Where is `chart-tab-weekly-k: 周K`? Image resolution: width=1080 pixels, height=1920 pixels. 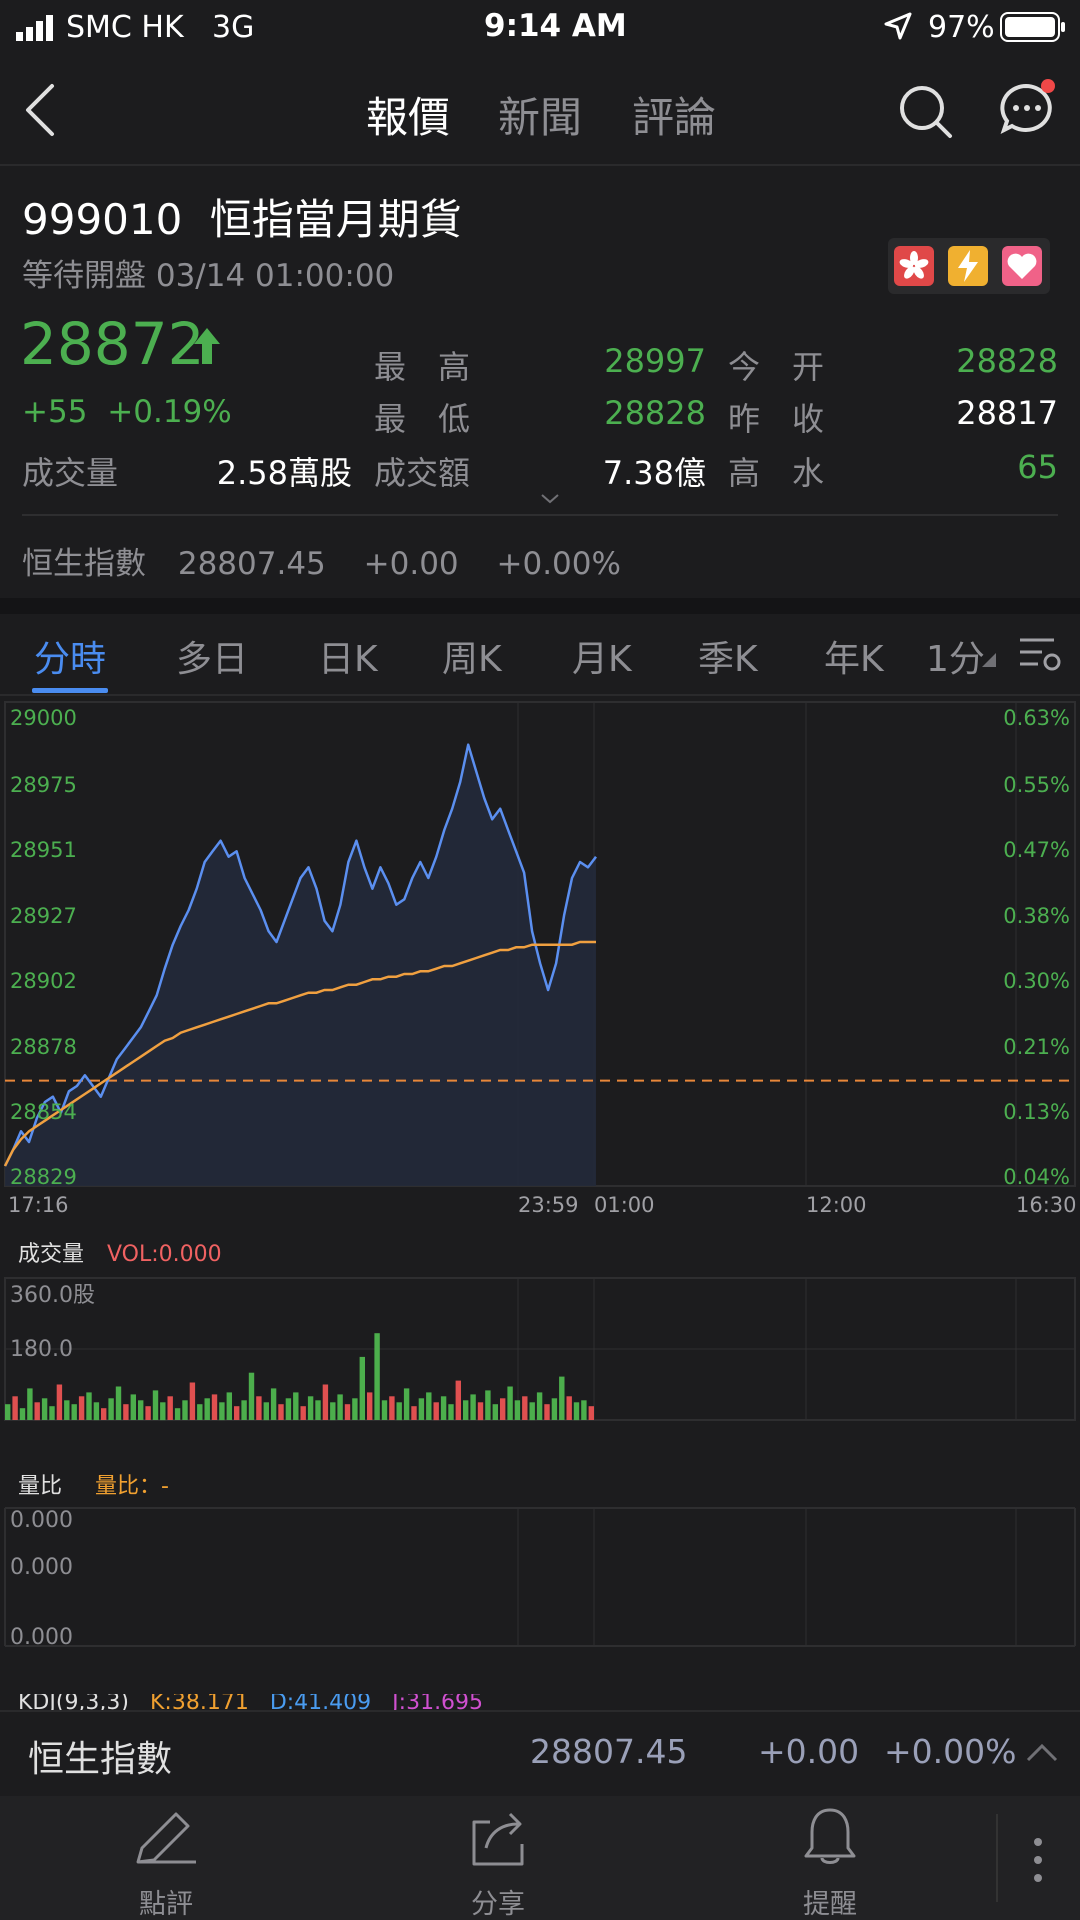
chart-tab-weekly-k: 周K is located at coordinates (472, 659).